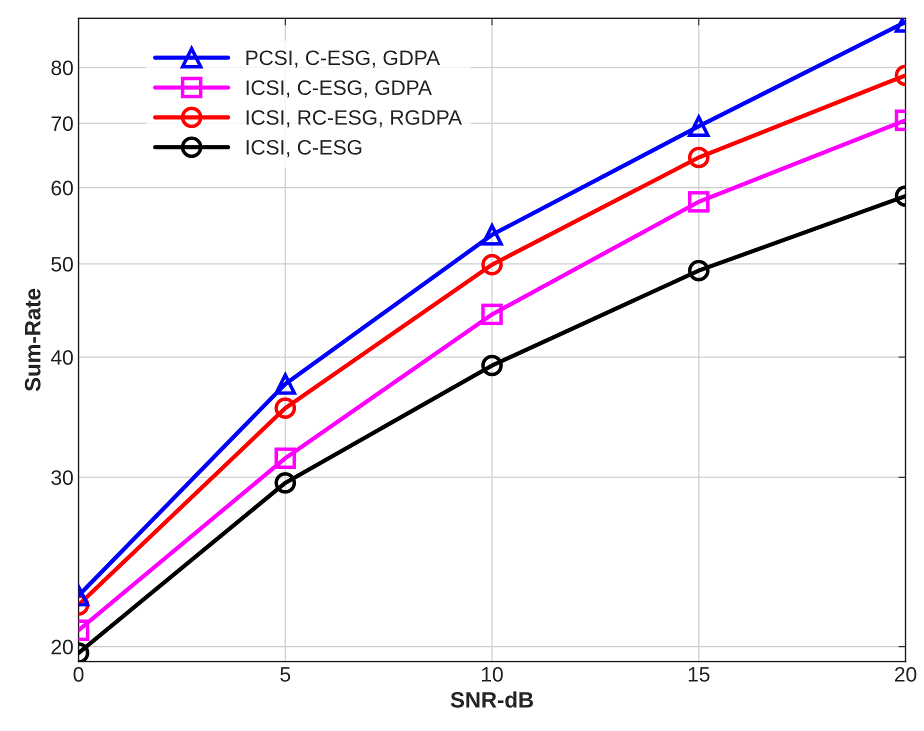 This screenshot has width=924, height=731. Describe the element at coordinates (62, 478) in the screenshot. I see `y-tick-label: 30` at that location.